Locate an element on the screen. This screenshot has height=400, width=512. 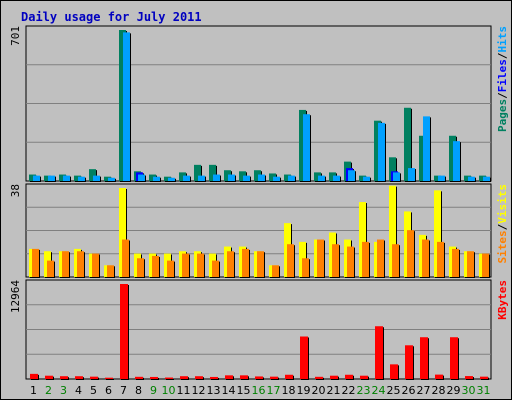
bar-kbytes-day-10-shadow is located at coordinates (170, 379).